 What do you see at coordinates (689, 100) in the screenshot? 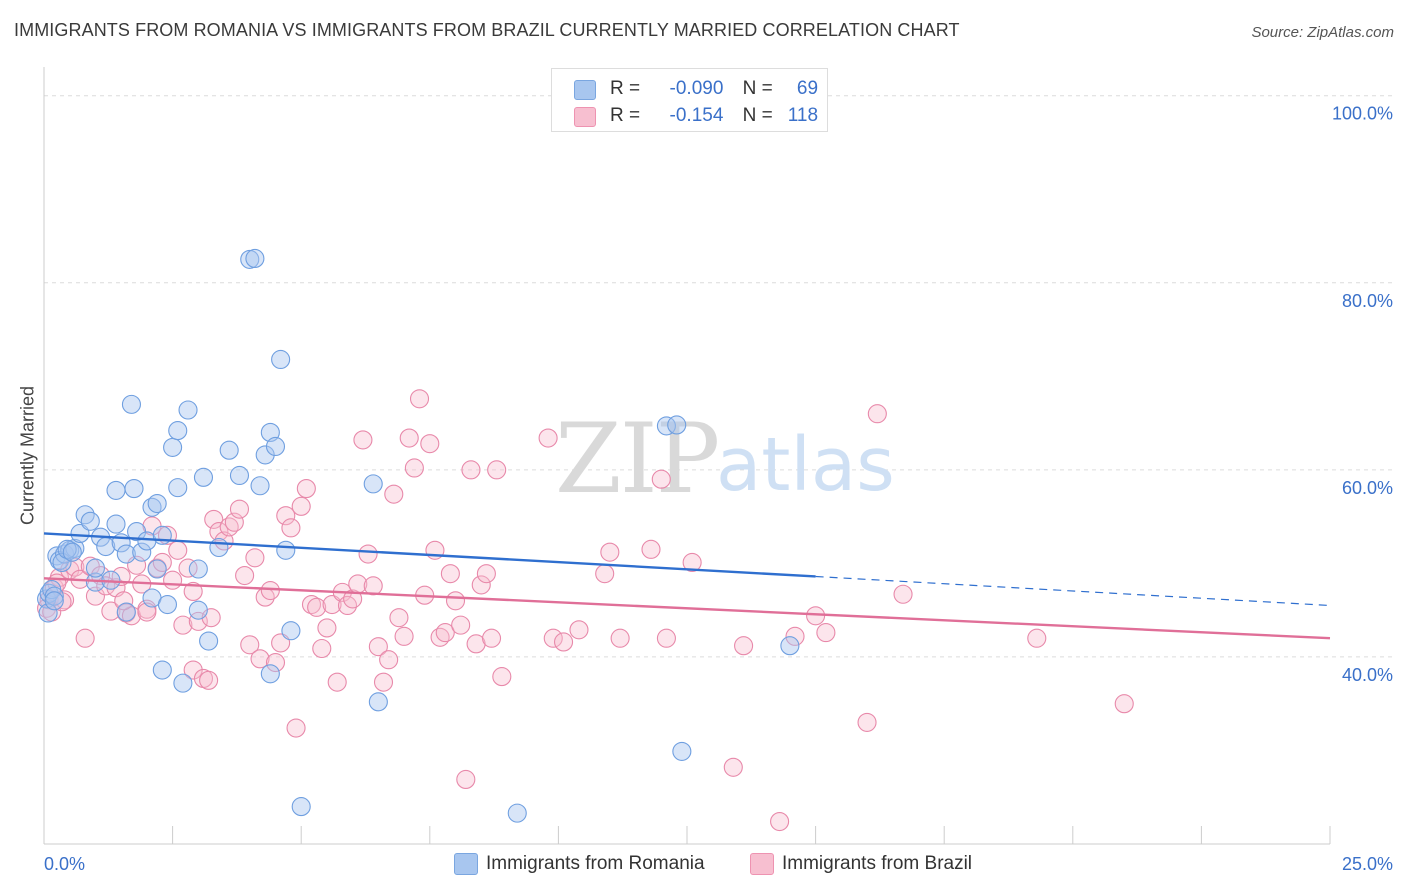
I see `stats-box: R = -0.090 N = 69 R = -0.154 N = 118` at bounding box center [689, 100].